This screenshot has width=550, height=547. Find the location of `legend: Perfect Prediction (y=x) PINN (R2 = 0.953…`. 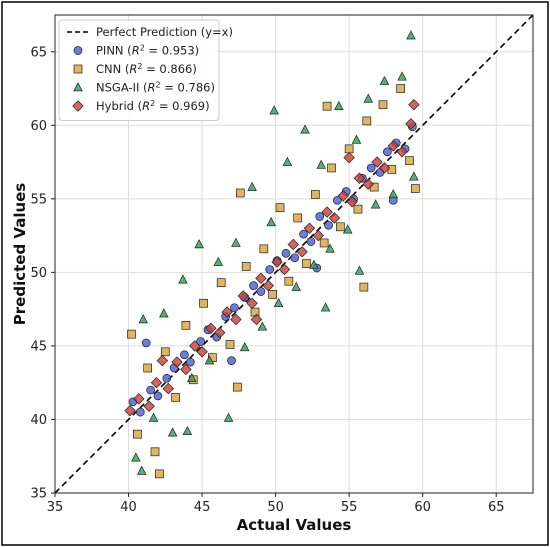

legend: Perfect Prediction (y=x) PINN (R2 = 0.953… is located at coordinates (145, 70).